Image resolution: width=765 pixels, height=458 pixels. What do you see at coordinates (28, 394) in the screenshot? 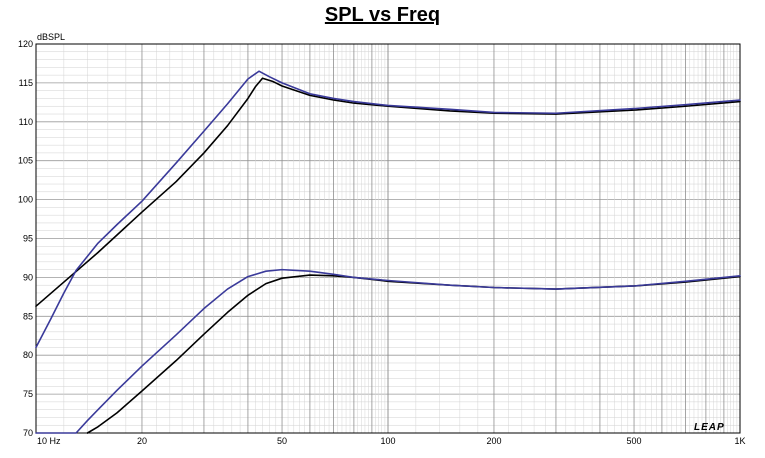
I see `y-tick-label: 75` at bounding box center [28, 394].